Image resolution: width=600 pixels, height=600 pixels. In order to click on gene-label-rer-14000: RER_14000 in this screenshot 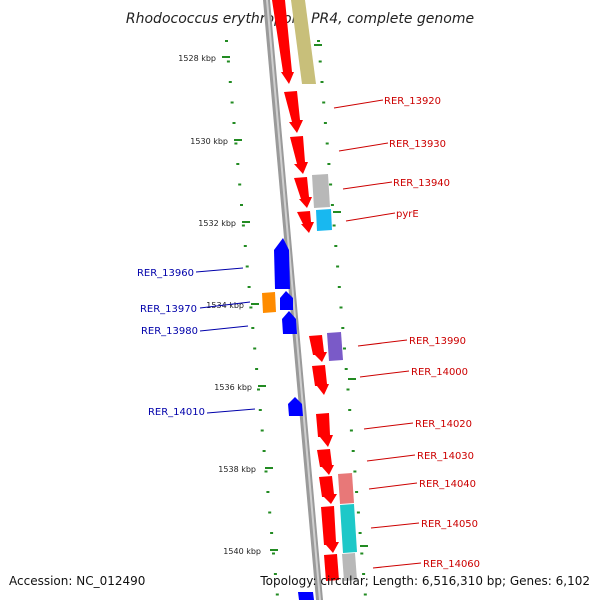, I will do `click(439, 372)`.